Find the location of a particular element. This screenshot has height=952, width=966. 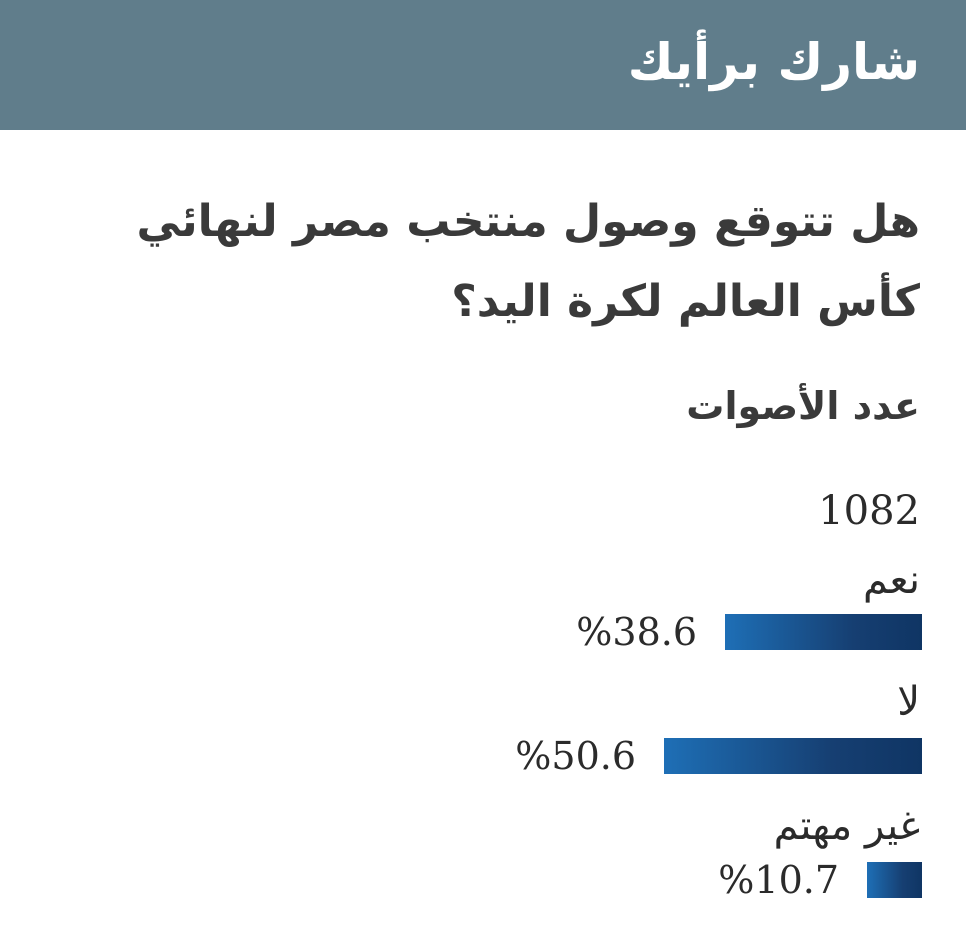

option-label-yes: نعم is located at coordinates (891, 580).